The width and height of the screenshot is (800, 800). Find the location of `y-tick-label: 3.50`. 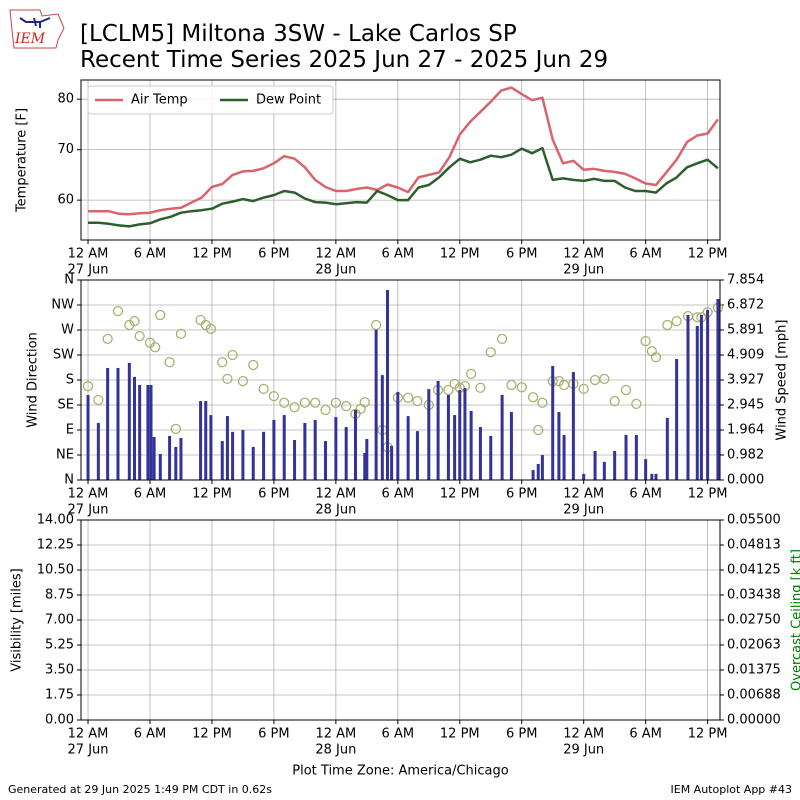

y-tick-label: 3.50 is located at coordinates (59, 670).